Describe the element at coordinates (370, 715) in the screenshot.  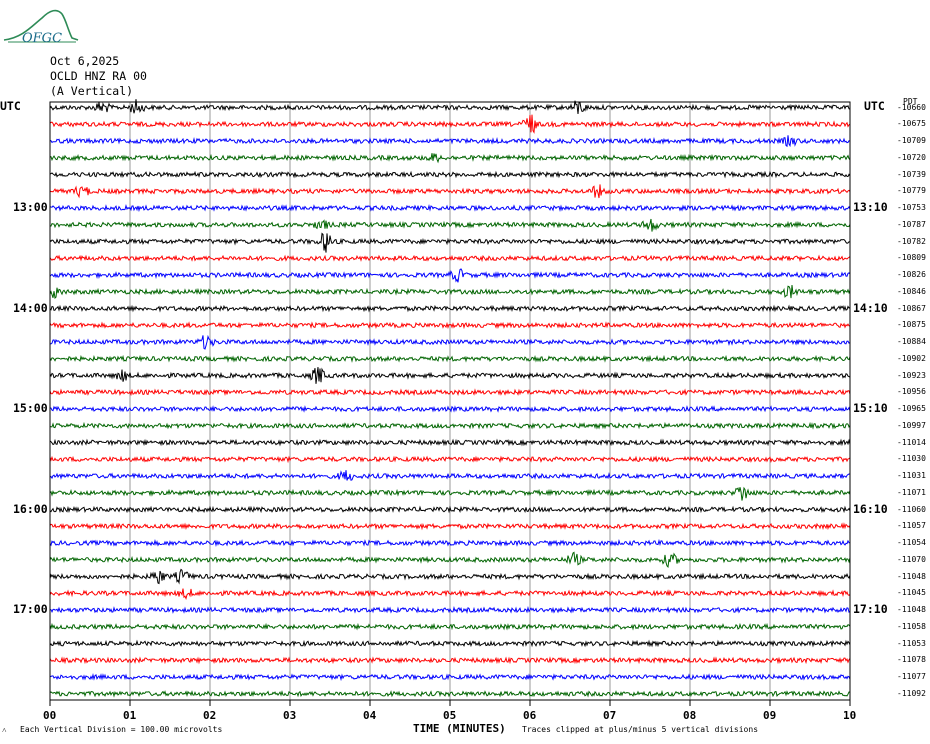
I see `x-tick-label: 04` at that location.